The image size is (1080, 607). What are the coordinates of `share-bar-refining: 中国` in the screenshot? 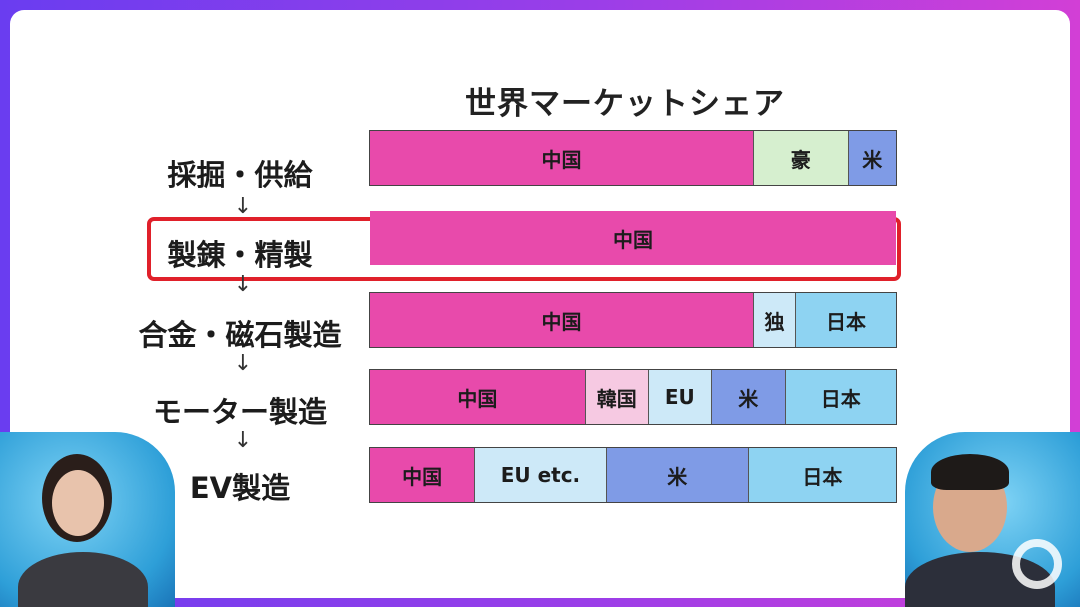 It's located at (633, 238).